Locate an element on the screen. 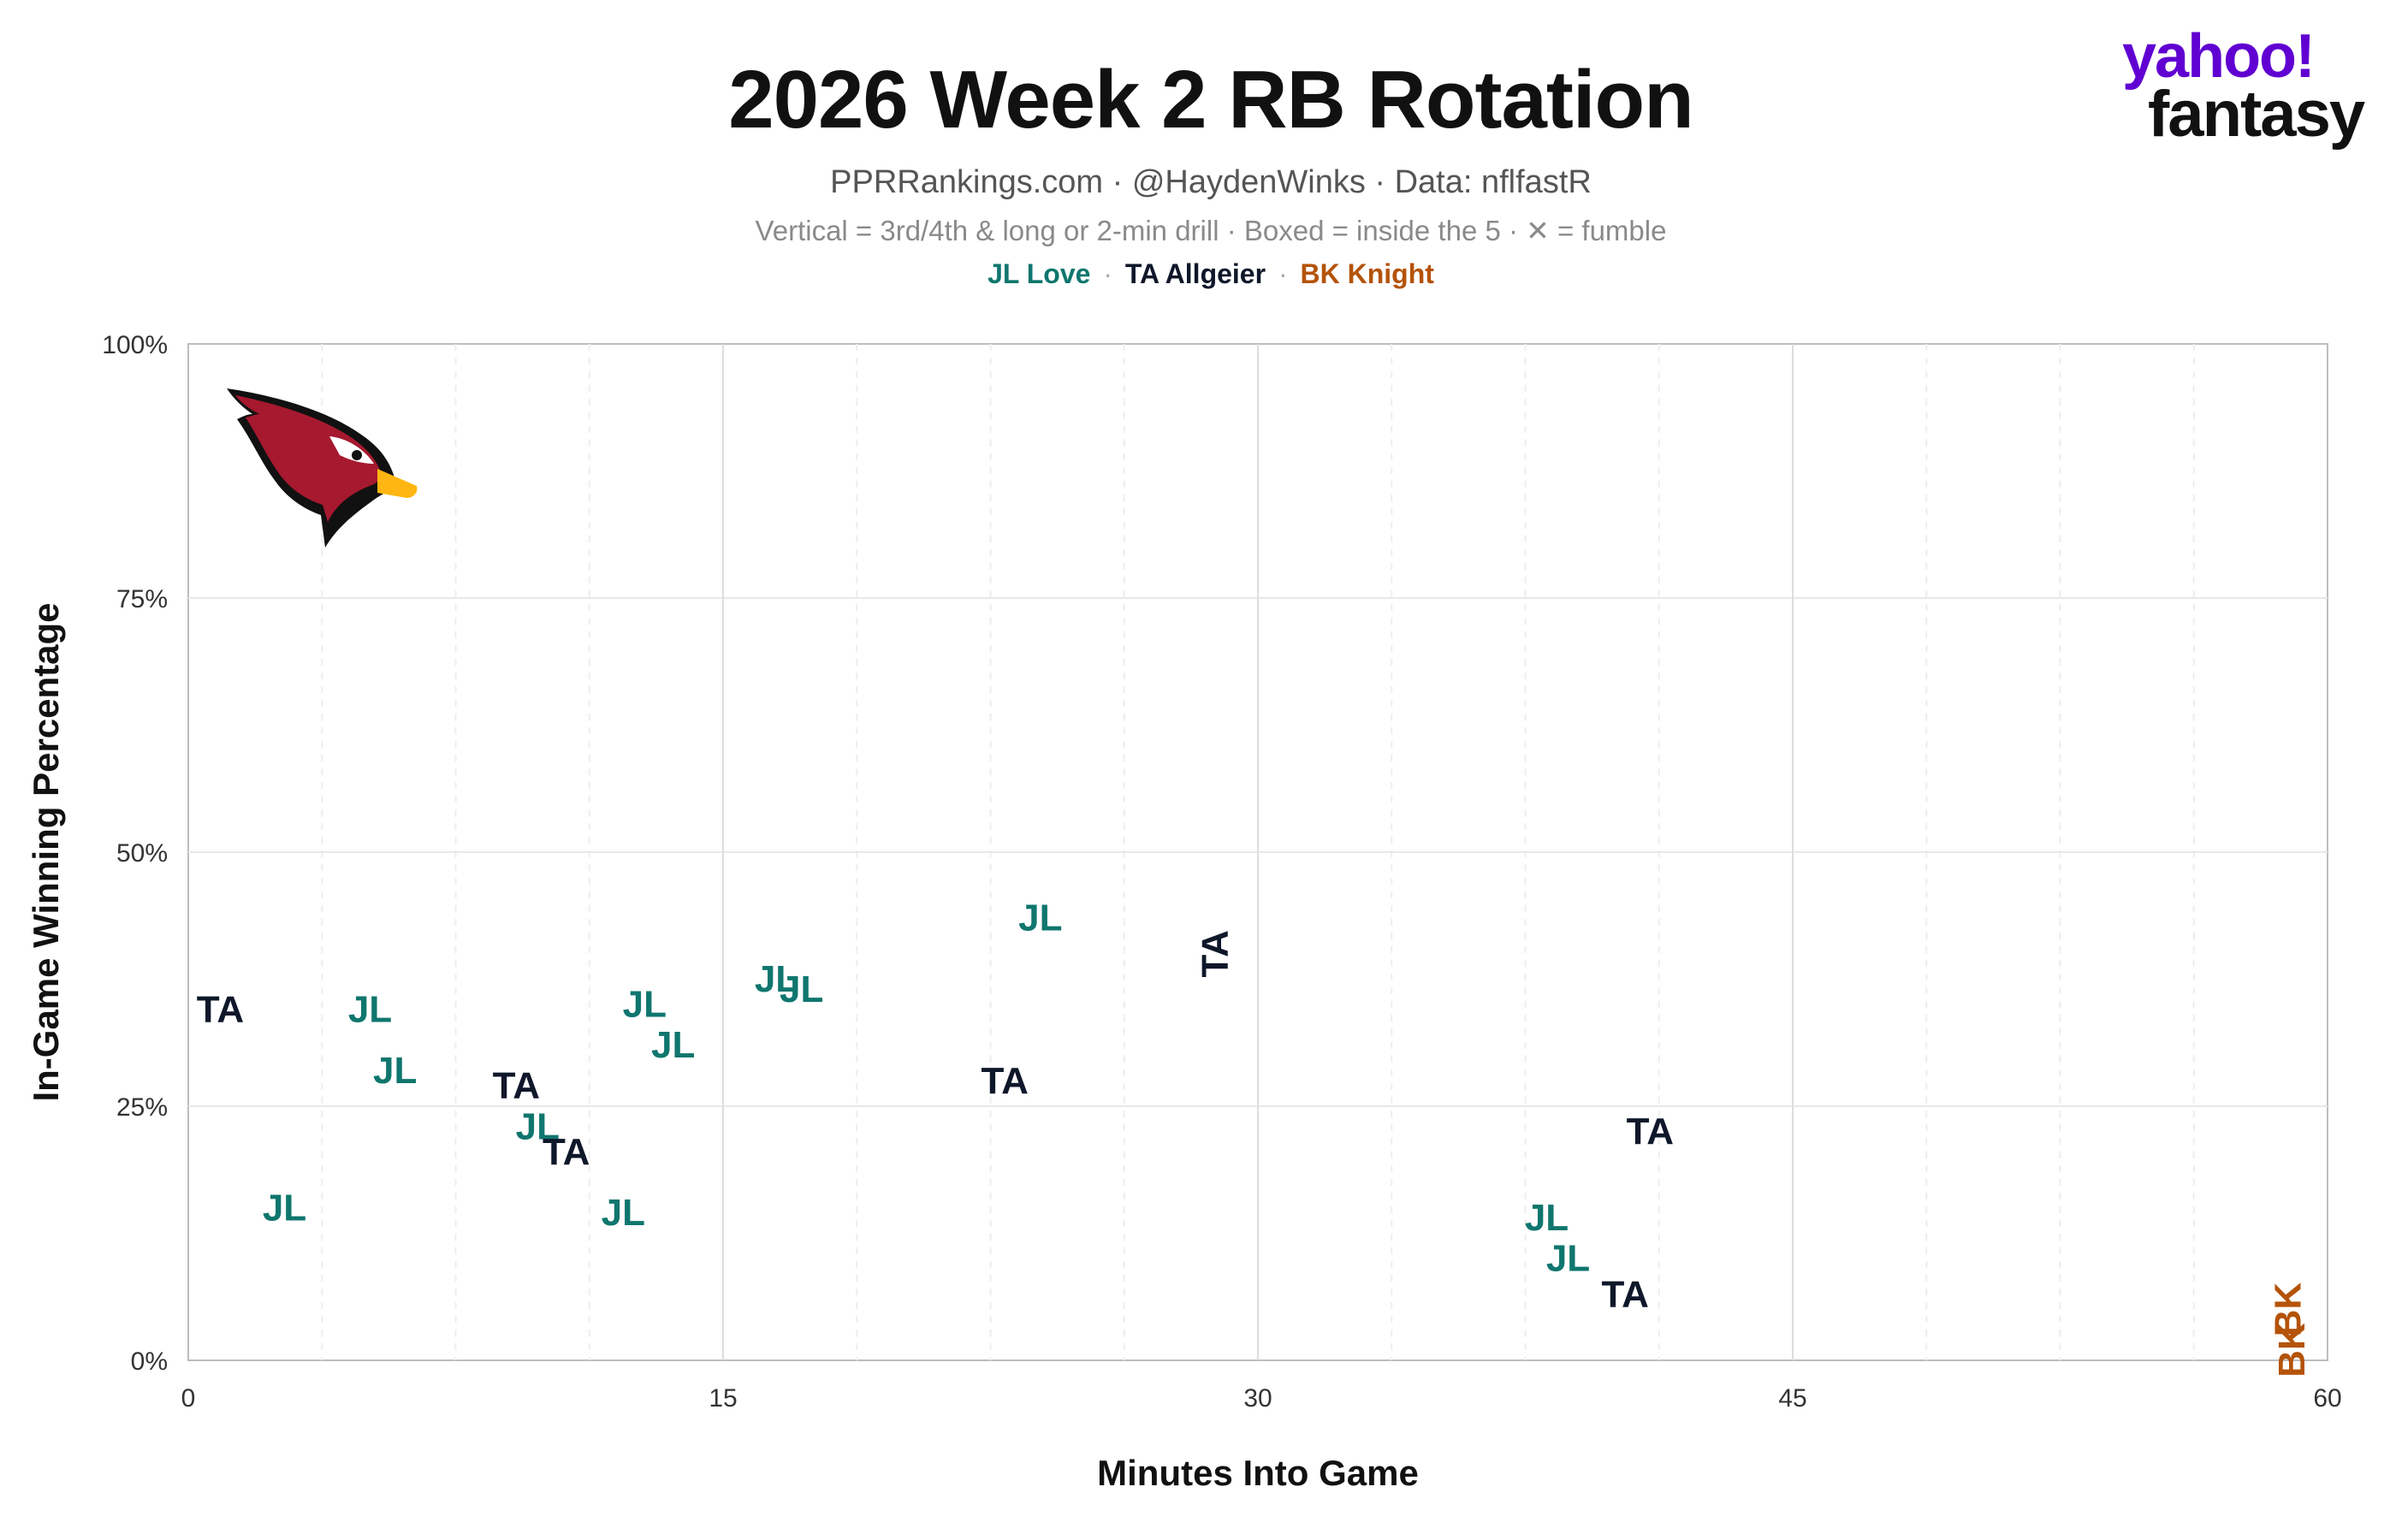  x-tick-label: 45 is located at coordinates (1792, 1398).